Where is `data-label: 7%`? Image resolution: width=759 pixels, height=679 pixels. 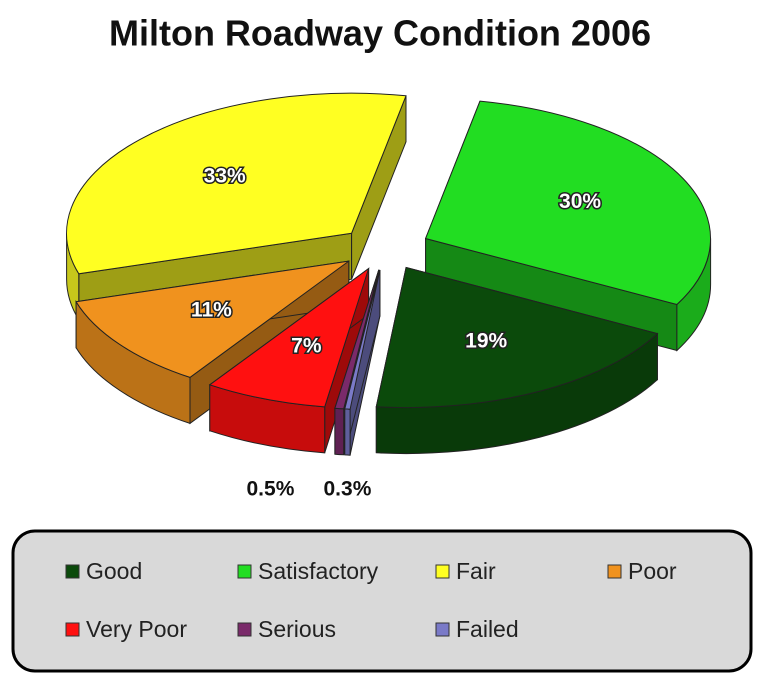
data-label: 7% is located at coordinates (306, 345).